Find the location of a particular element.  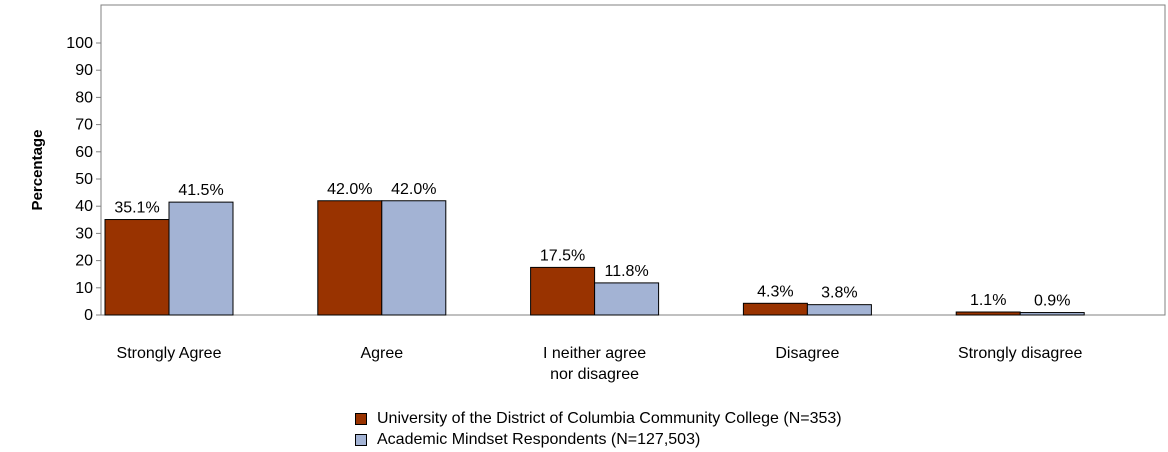

y-tick-label: 100 is located at coordinates (79, 43).